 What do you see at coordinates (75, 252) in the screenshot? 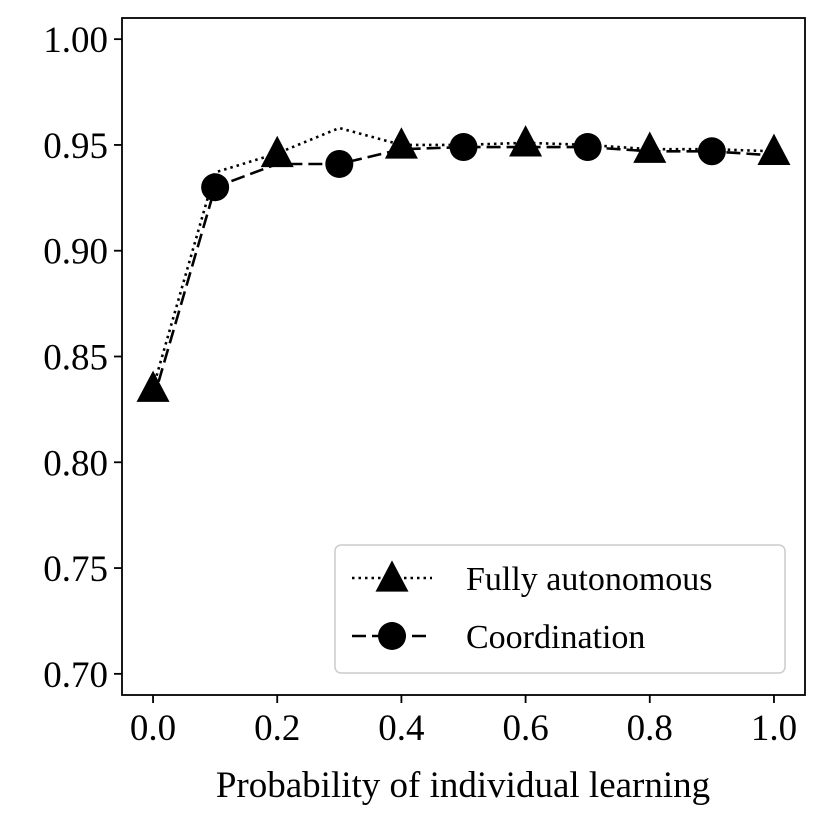
I see `y-tick-label: 0.90` at bounding box center [75, 252].